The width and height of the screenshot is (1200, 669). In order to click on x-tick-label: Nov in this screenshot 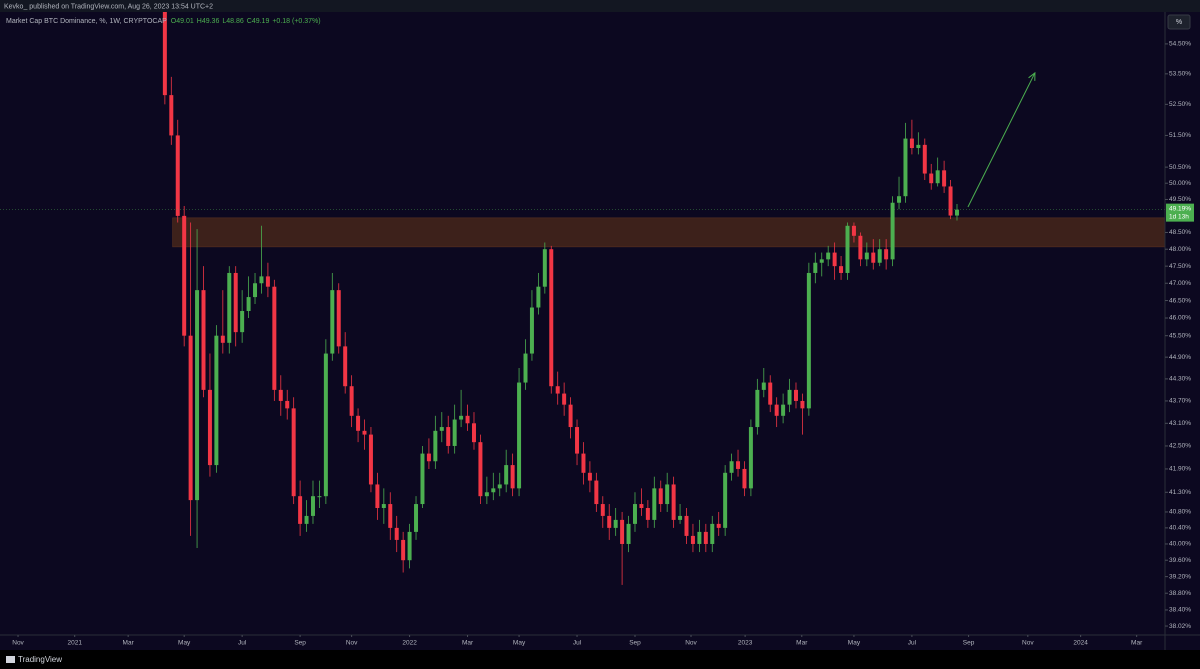, I will do `click(691, 643)`.